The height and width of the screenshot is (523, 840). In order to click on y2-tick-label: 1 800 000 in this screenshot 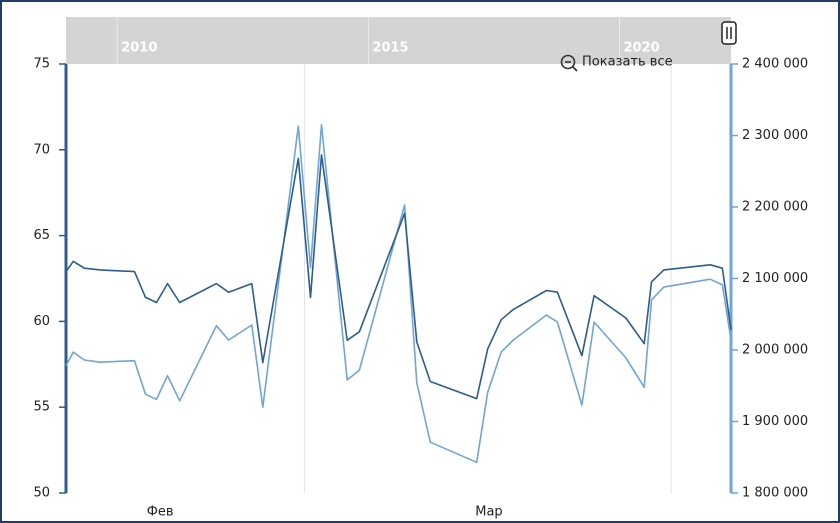, I will do `click(775, 493)`.